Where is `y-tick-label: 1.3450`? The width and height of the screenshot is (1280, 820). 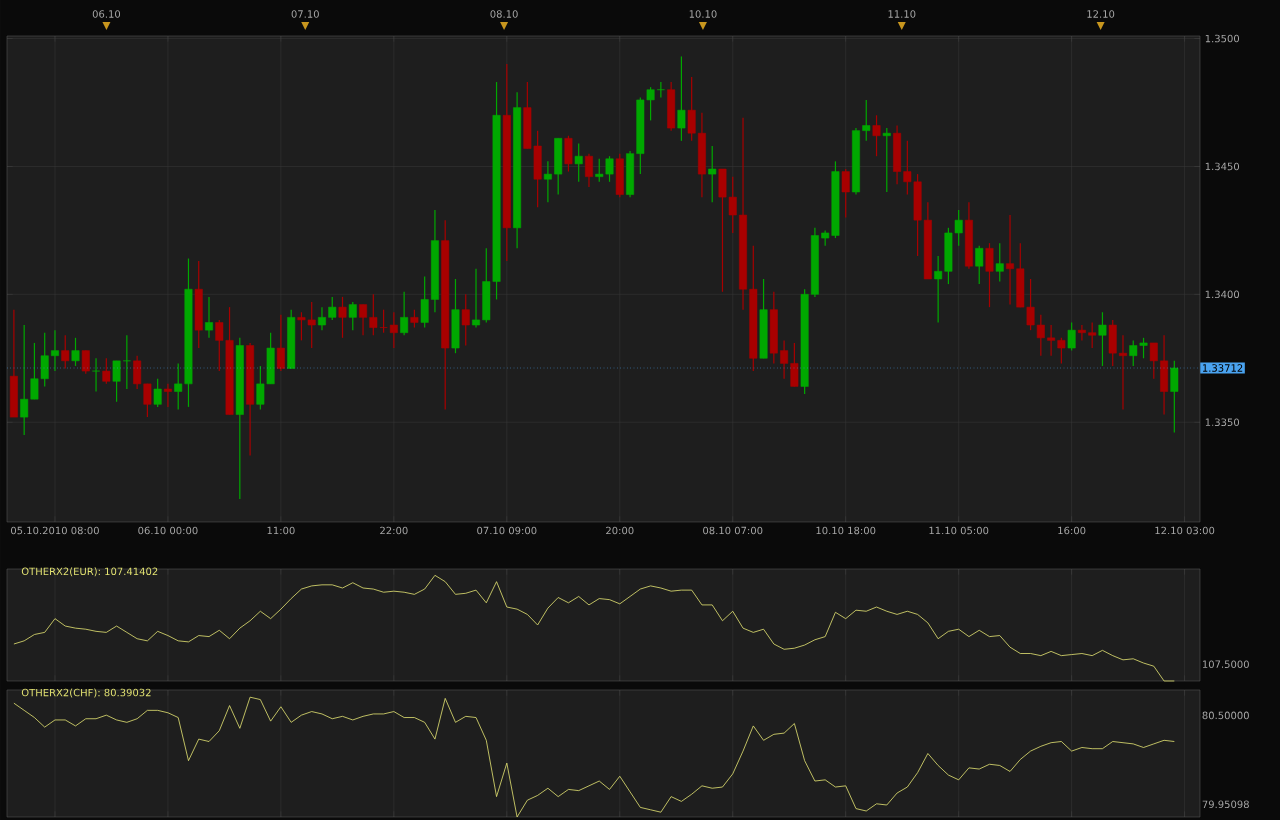 y-tick-label: 1.3450 is located at coordinates (1222, 166).